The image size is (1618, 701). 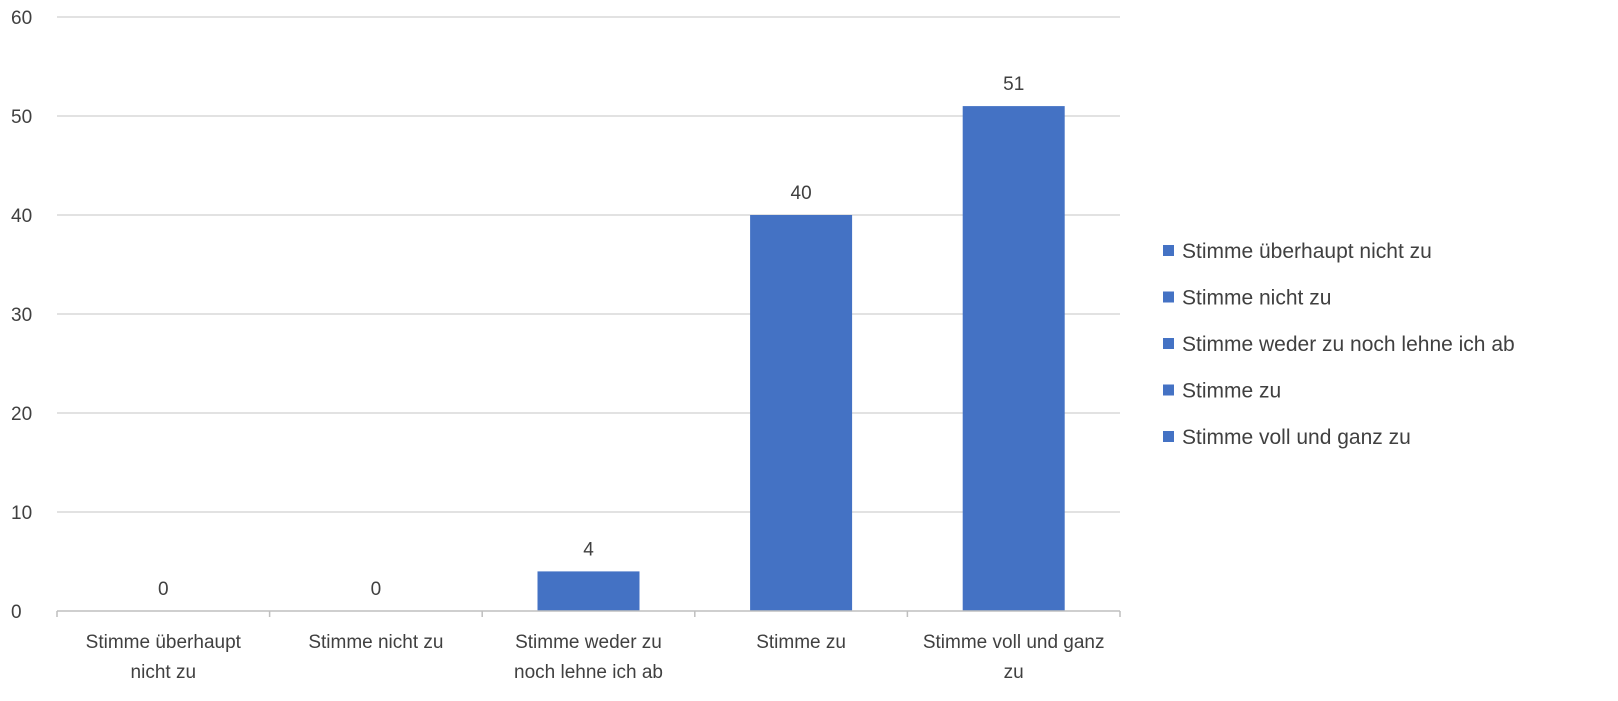 I want to click on x-tick-label-line: Stimme voll und ganz, so click(x=1014, y=642).